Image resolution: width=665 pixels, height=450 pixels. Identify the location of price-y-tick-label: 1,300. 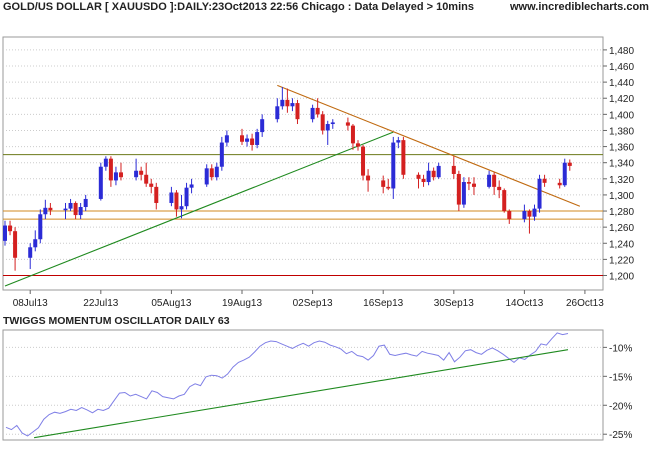
(621, 196).